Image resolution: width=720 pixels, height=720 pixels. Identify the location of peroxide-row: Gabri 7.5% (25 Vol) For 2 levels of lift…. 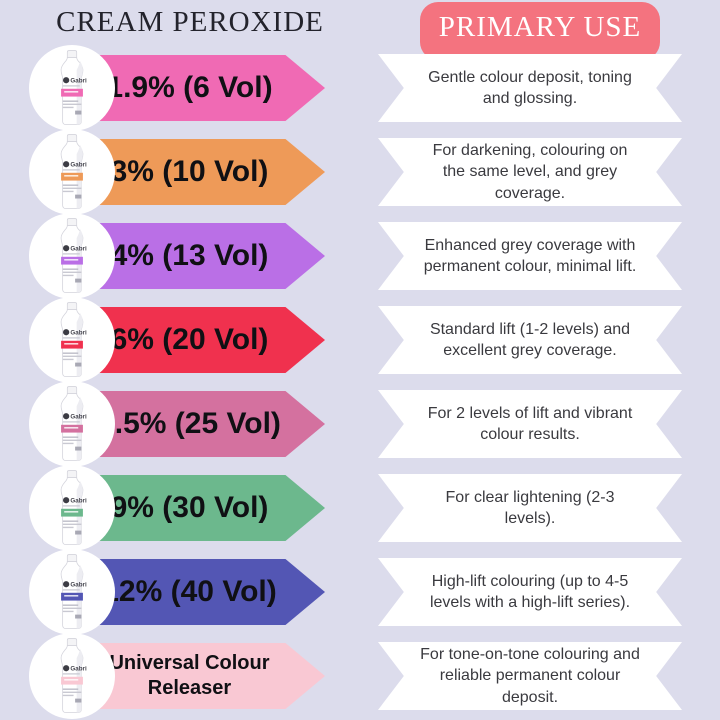
(360, 424).